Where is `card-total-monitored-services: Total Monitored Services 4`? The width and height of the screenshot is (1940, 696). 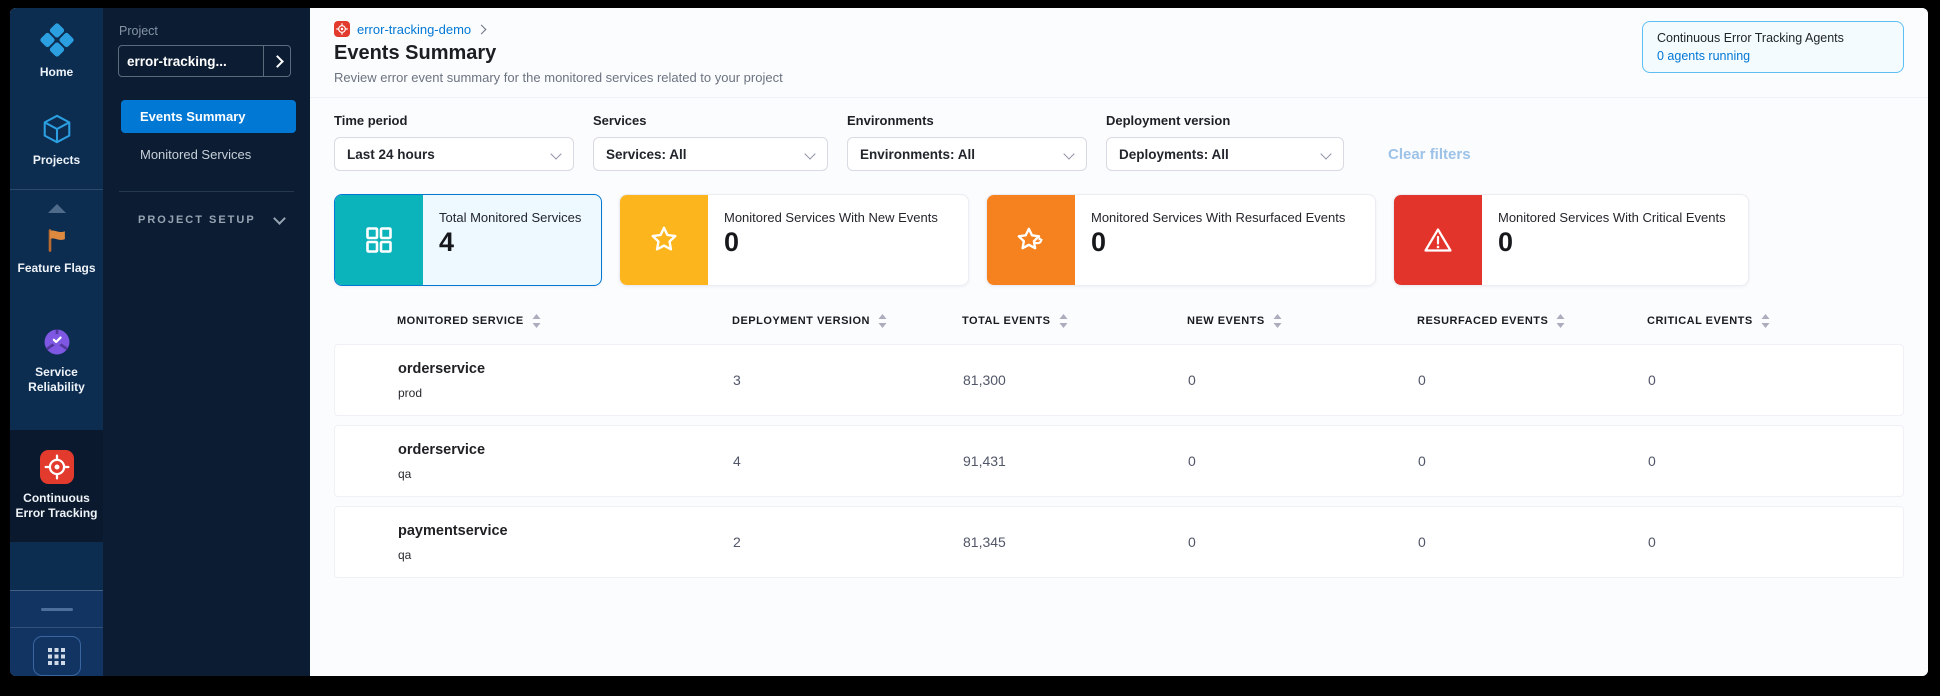
card-total-monitored-services: Total Monitored Services 4 is located at coordinates (468, 240).